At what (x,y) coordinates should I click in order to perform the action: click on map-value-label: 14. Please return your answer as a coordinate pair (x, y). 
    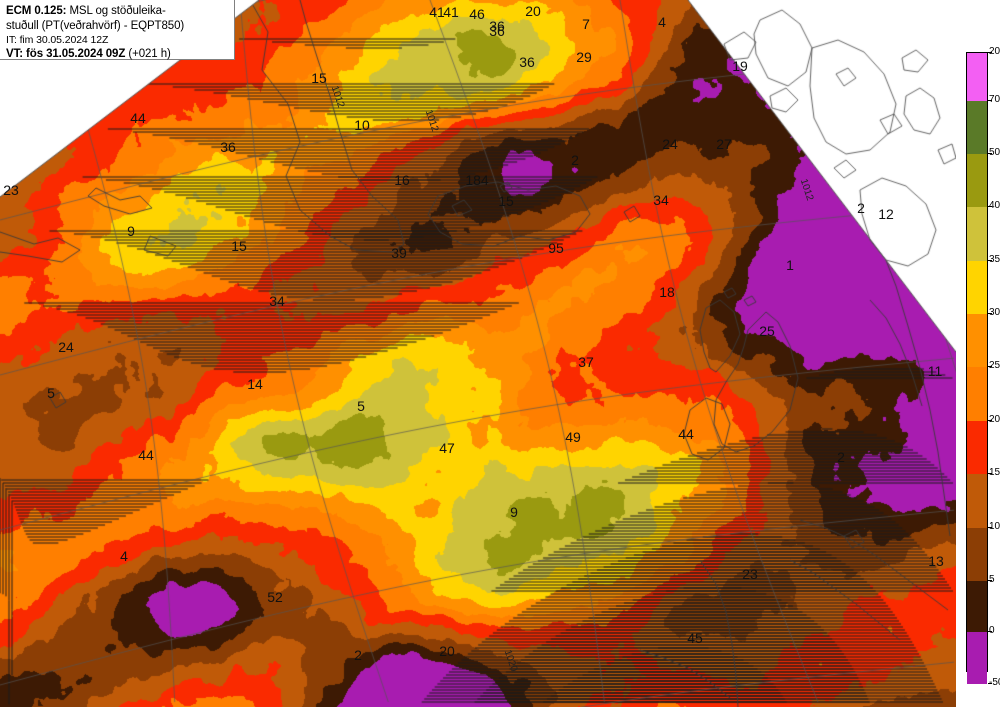
    Looking at the image, I should click on (255, 384).